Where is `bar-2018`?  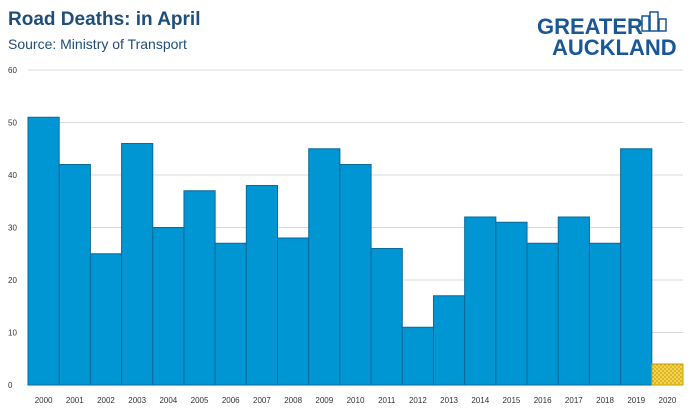
bar-2018 is located at coordinates (605, 314).